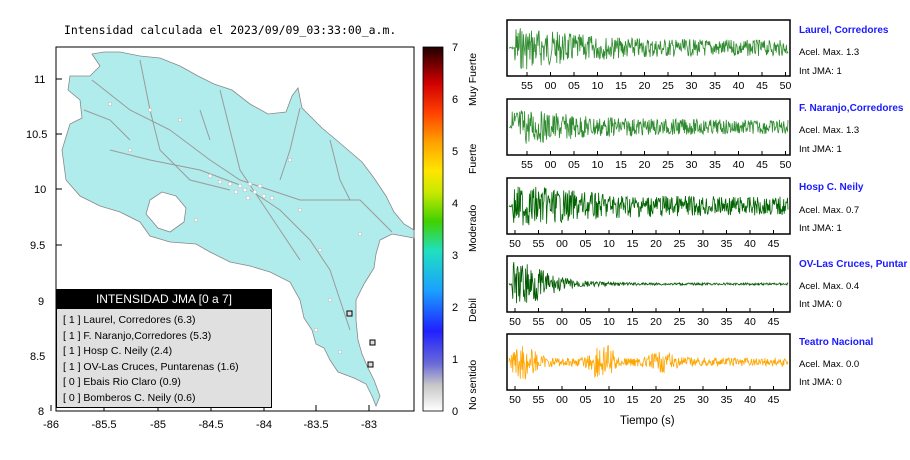 This screenshot has width=910, height=460. What do you see at coordinates (829, 210) in the screenshot?
I see `station-acel: Acel. Max. 0.7` at bounding box center [829, 210].